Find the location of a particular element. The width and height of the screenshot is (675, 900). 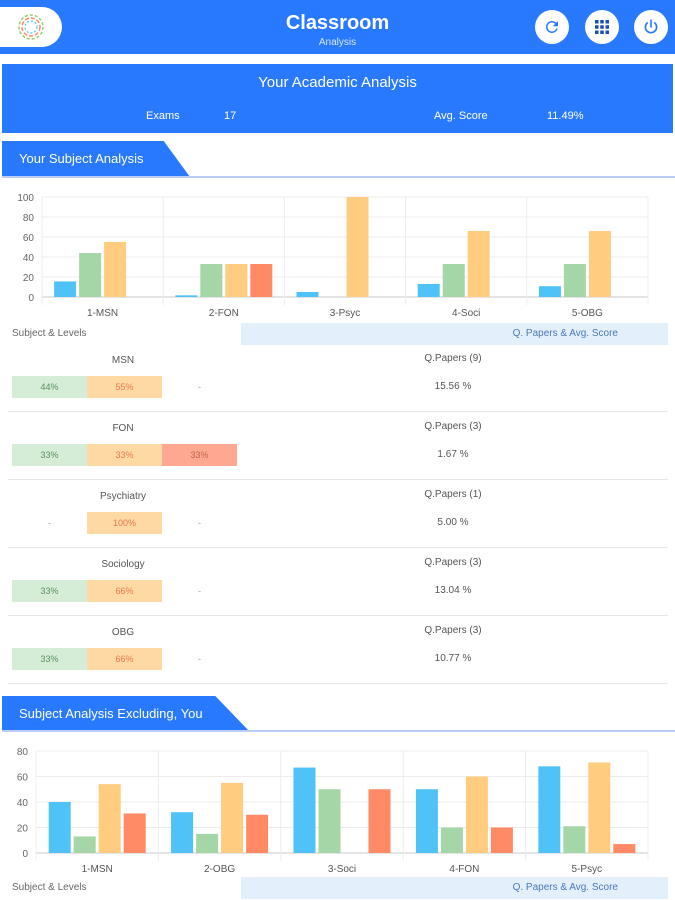

subject-row: OBG 33% 66% - Q.Papers (3) 10.77 % is located at coordinates (338, 650).